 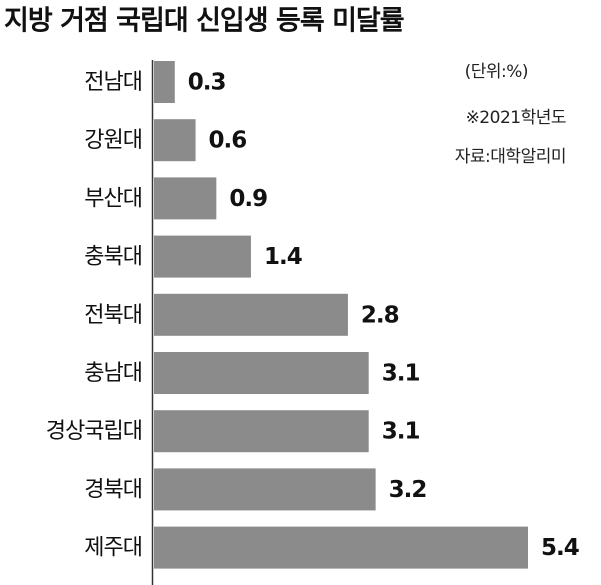 I want to click on unit-label: (단위:%), so click(x=496, y=72).